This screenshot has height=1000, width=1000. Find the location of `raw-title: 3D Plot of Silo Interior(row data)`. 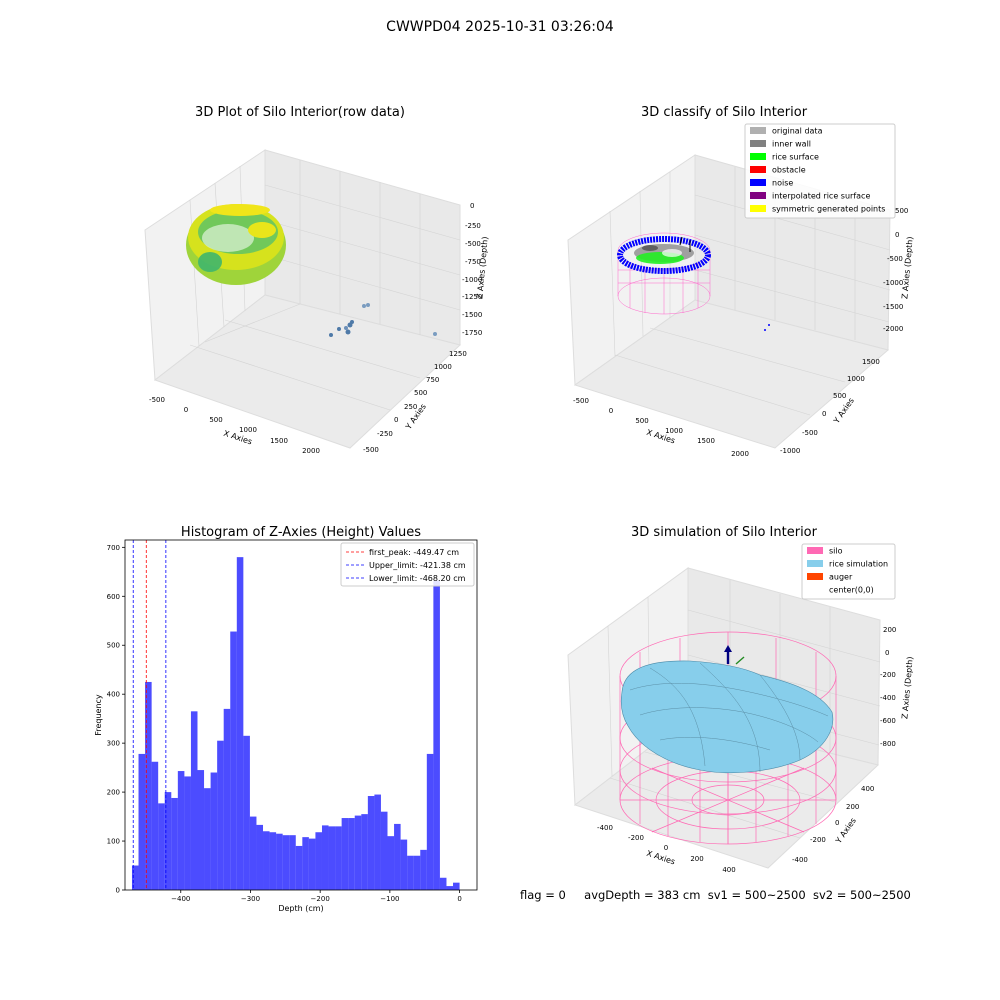

raw-title: 3D Plot of Silo Interior(row data) is located at coordinates (300, 112).